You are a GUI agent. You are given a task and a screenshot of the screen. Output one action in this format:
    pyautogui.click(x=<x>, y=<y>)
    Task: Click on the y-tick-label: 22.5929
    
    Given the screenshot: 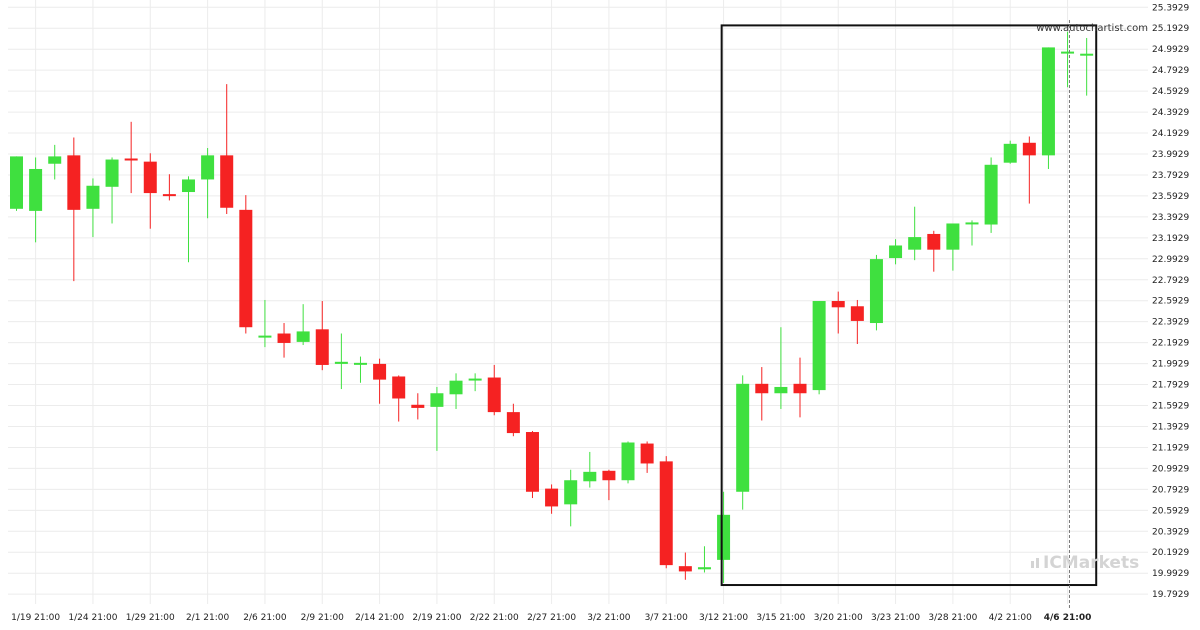 What is the action you would take?
    pyautogui.click(x=1170, y=302)
    